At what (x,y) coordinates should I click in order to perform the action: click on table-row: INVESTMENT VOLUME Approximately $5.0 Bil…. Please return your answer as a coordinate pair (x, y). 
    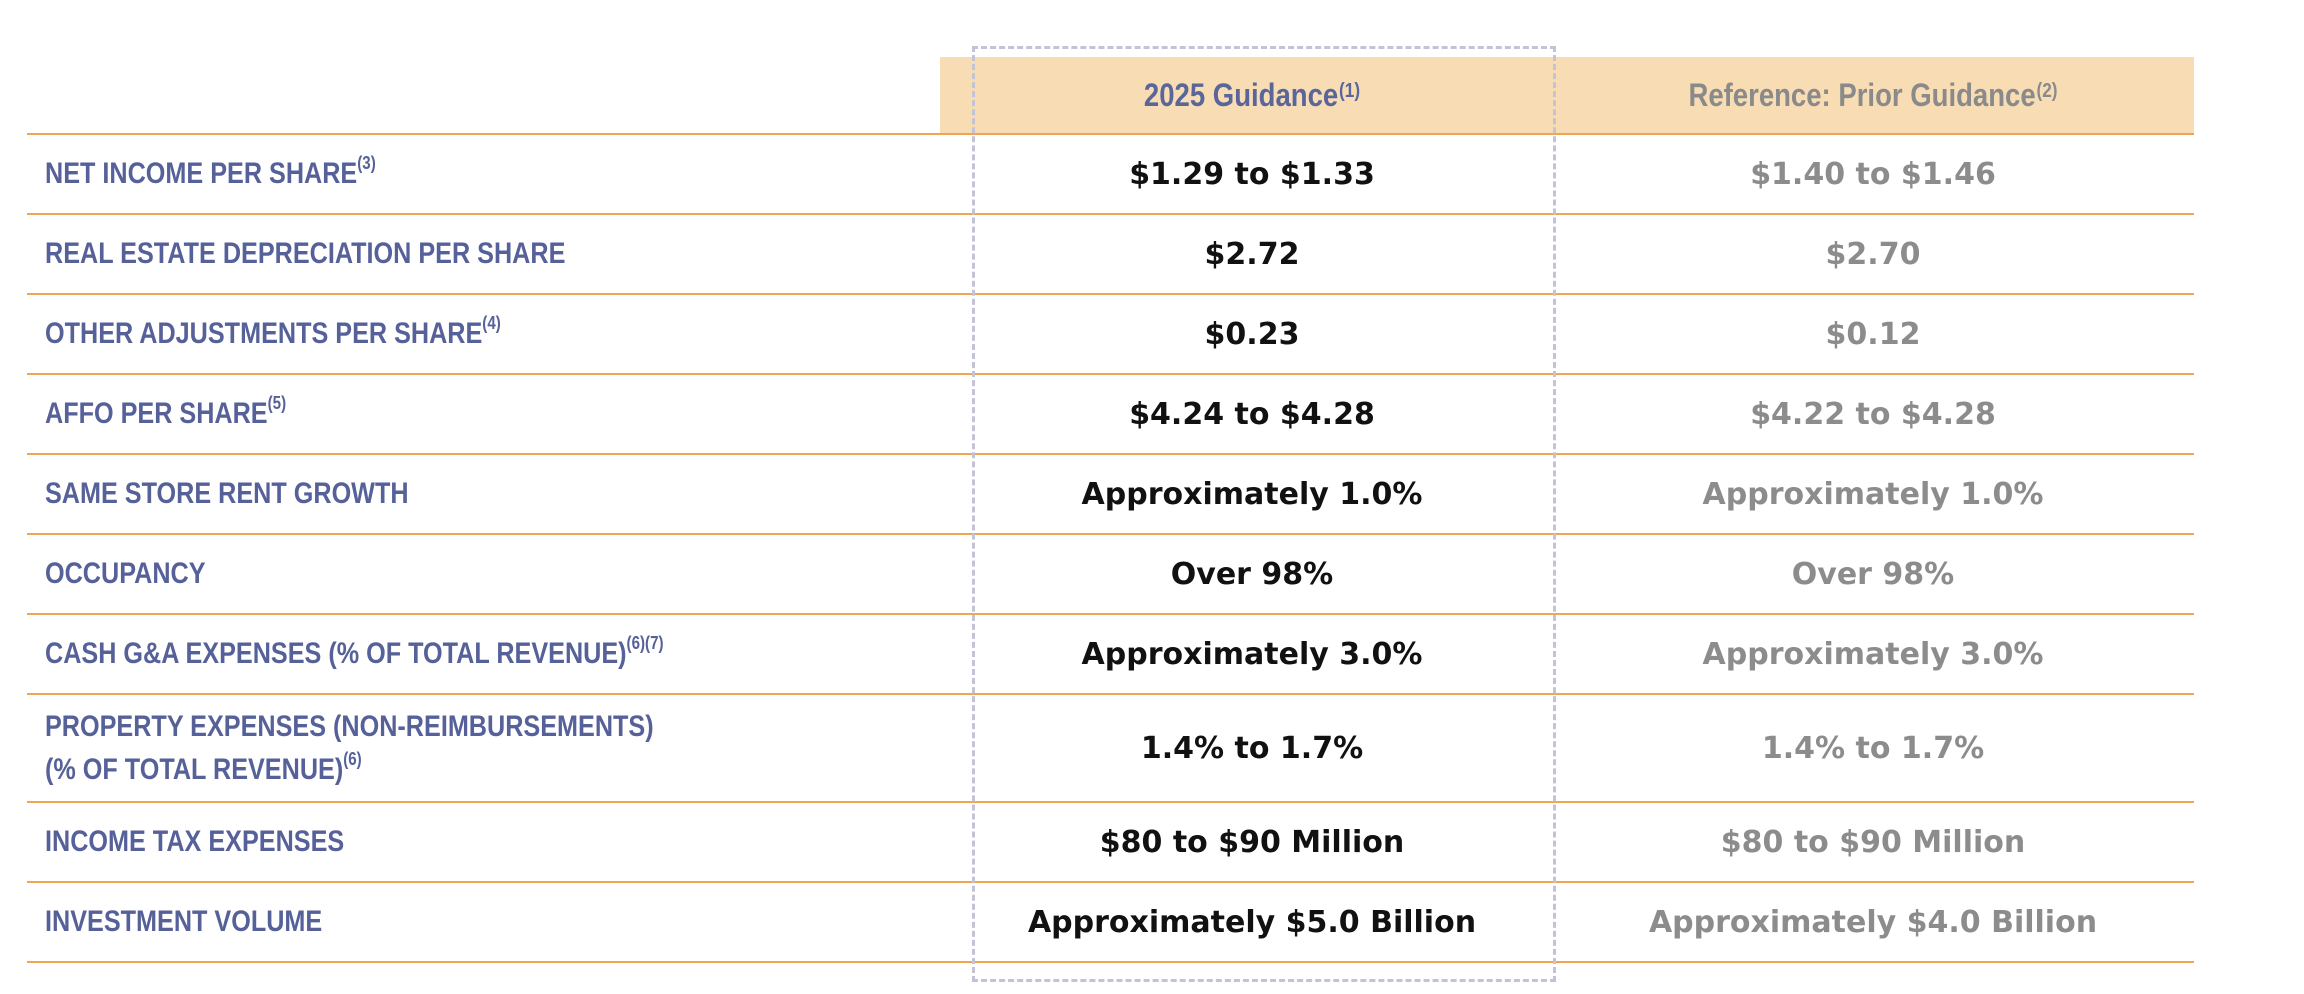
    Looking at the image, I should click on (1110, 922).